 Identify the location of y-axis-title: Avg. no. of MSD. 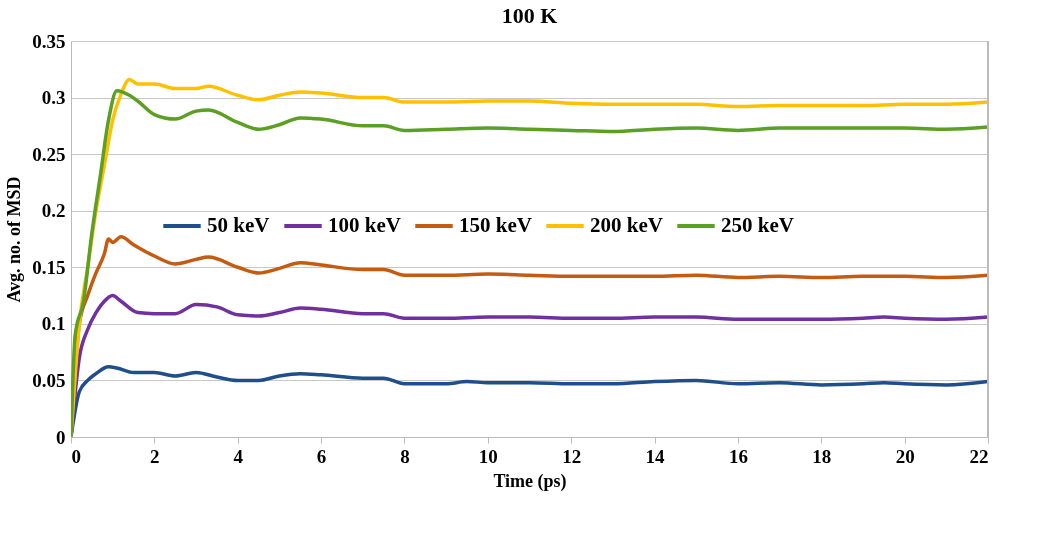
(14, 239).